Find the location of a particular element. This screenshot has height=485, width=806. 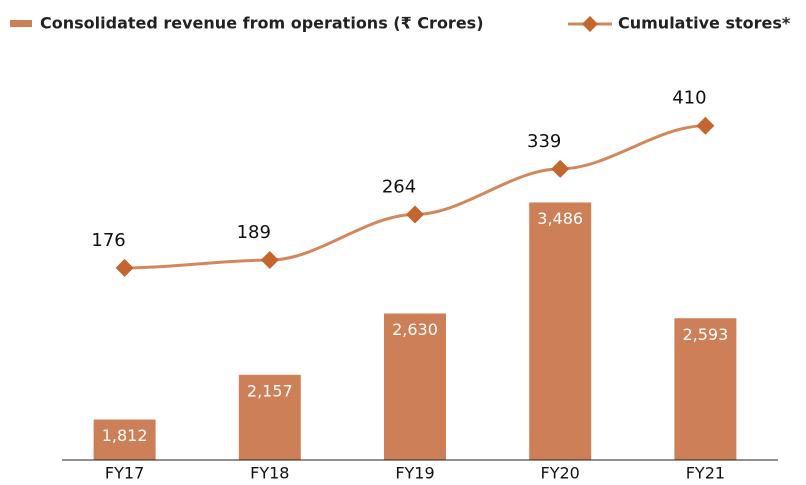

legend-label: Cumulative stores* is located at coordinates (704, 23).